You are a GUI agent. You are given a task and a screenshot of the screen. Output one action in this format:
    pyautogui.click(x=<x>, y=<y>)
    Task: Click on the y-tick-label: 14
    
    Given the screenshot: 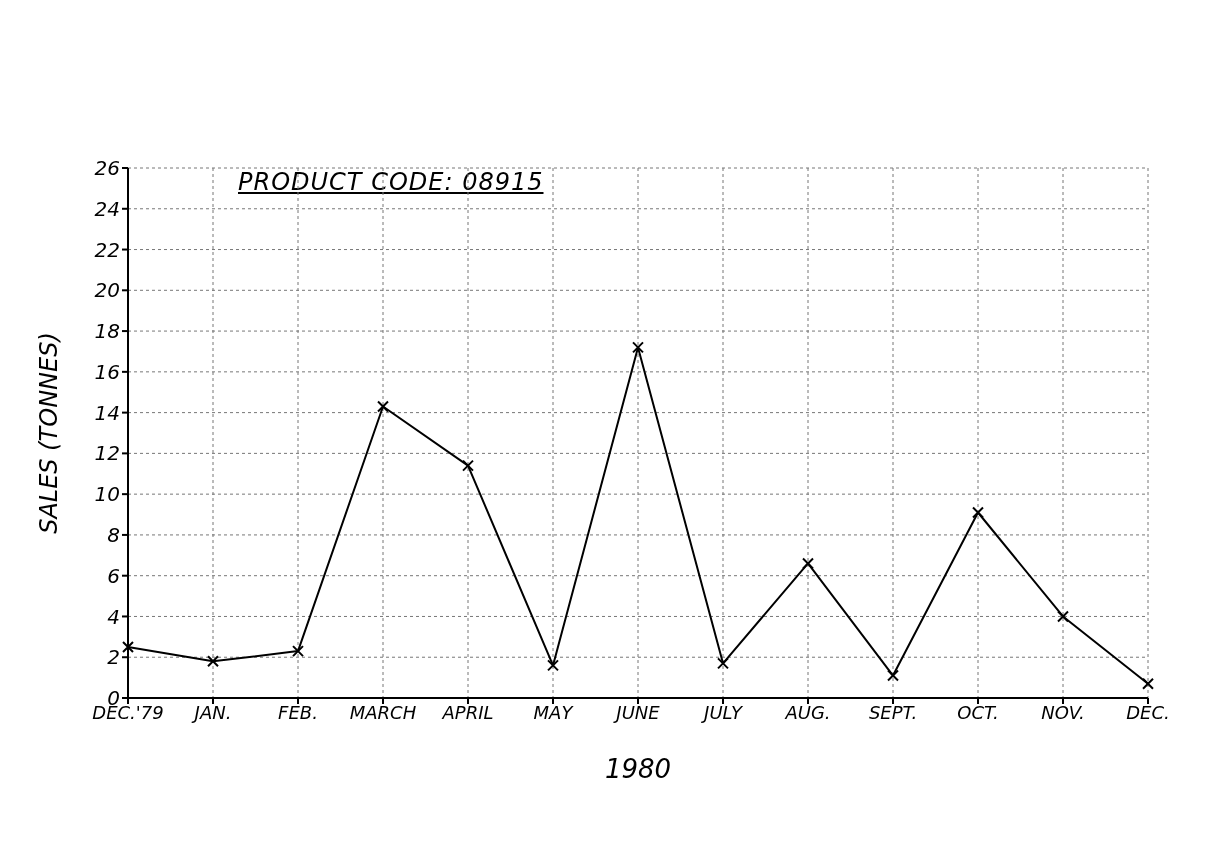 What is the action you would take?
    pyautogui.click(x=107, y=412)
    